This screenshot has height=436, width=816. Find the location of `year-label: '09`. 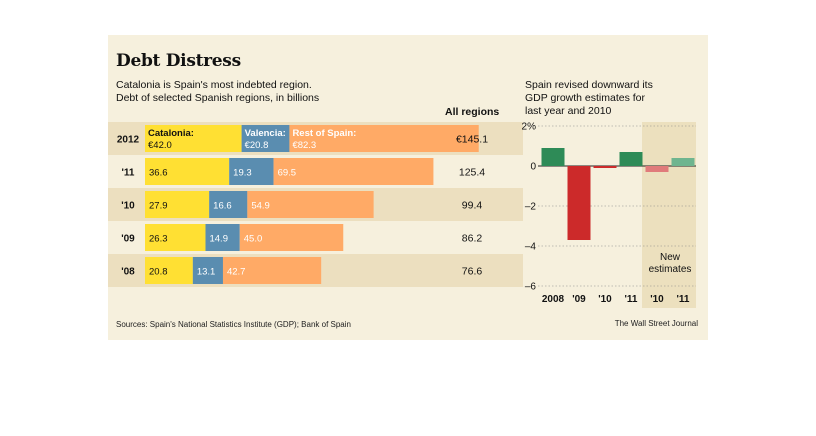

year-label: '09 is located at coordinates (128, 239).